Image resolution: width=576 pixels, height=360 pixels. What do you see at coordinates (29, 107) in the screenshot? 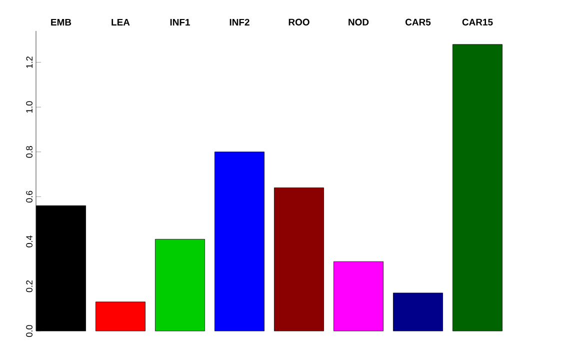
I see `y-tick-label: 1.0` at bounding box center [29, 107].